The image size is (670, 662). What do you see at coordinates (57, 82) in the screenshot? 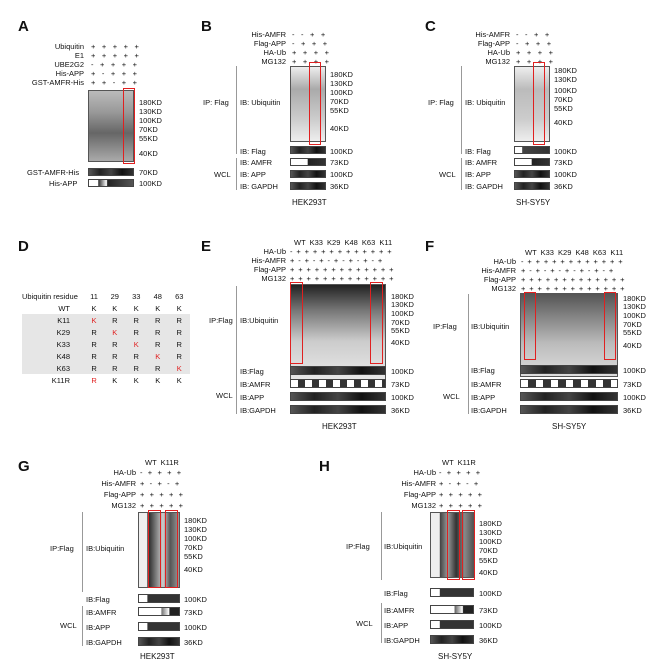
I see `row-label: GST-AMFR-His` at bounding box center [57, 82].